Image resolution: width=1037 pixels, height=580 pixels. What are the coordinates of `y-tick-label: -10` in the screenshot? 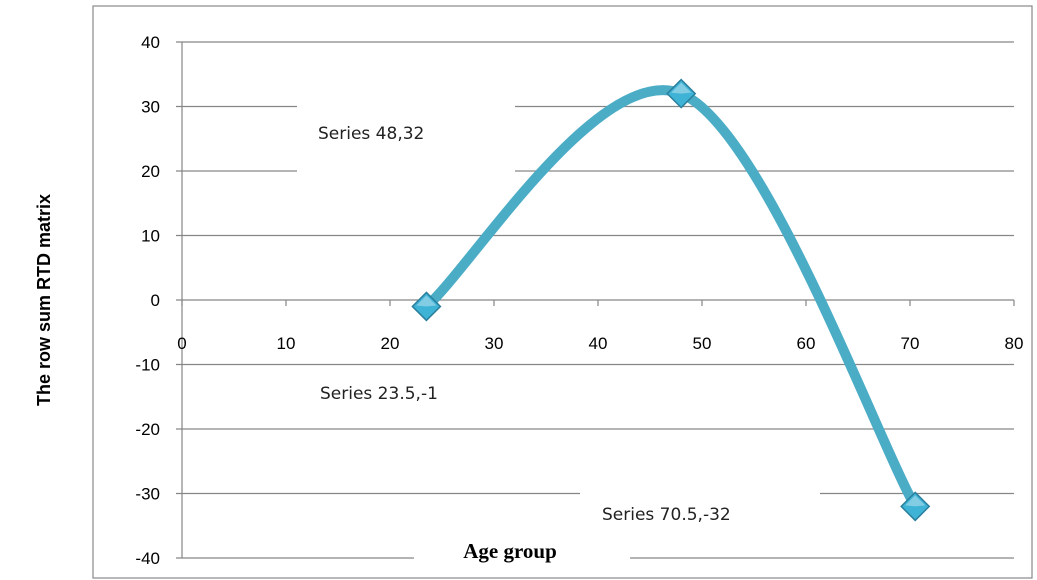 It's located at (147, 365).